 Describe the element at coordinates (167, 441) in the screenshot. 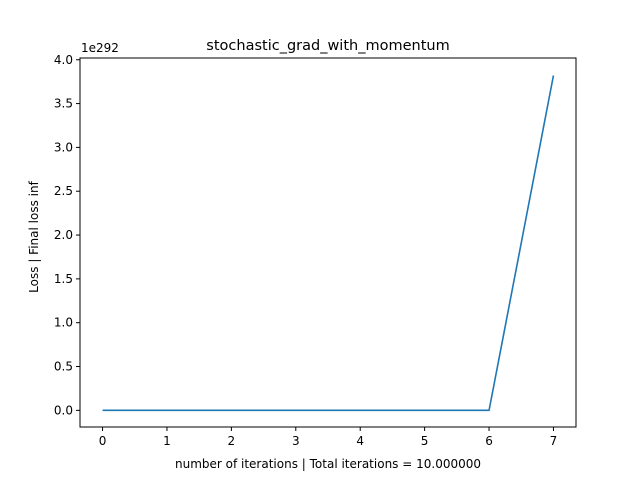

I see `x-tick-label: 1` at that location.